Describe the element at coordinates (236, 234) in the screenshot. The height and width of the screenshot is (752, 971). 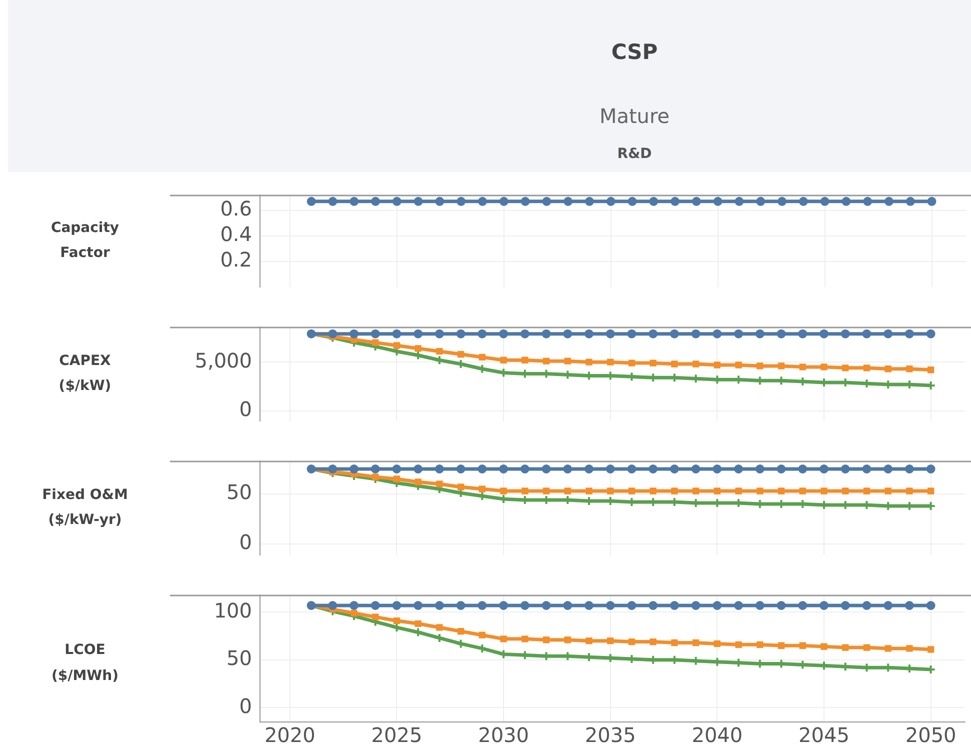
I see `y-tick-label: 0.4` at that location.